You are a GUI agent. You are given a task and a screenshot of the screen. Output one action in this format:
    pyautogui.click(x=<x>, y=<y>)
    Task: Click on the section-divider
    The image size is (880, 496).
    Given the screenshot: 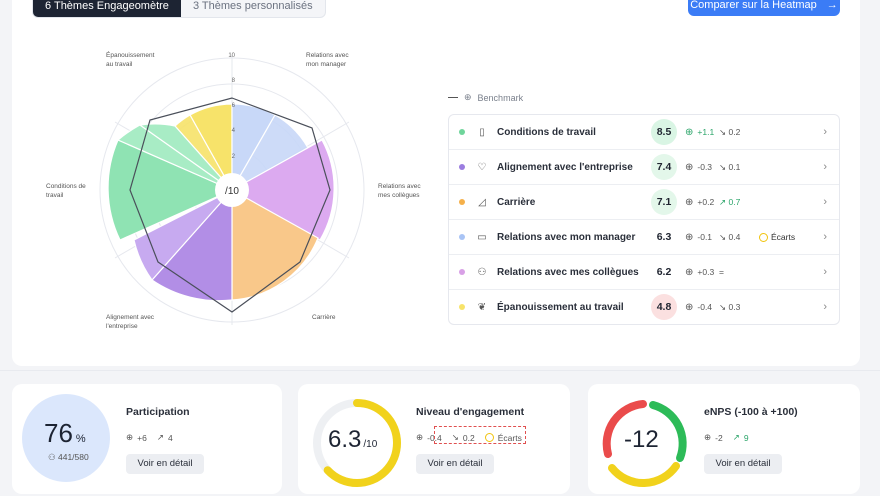 What is the action you would take?
    pyautogui.click(x=440, y=370)
    